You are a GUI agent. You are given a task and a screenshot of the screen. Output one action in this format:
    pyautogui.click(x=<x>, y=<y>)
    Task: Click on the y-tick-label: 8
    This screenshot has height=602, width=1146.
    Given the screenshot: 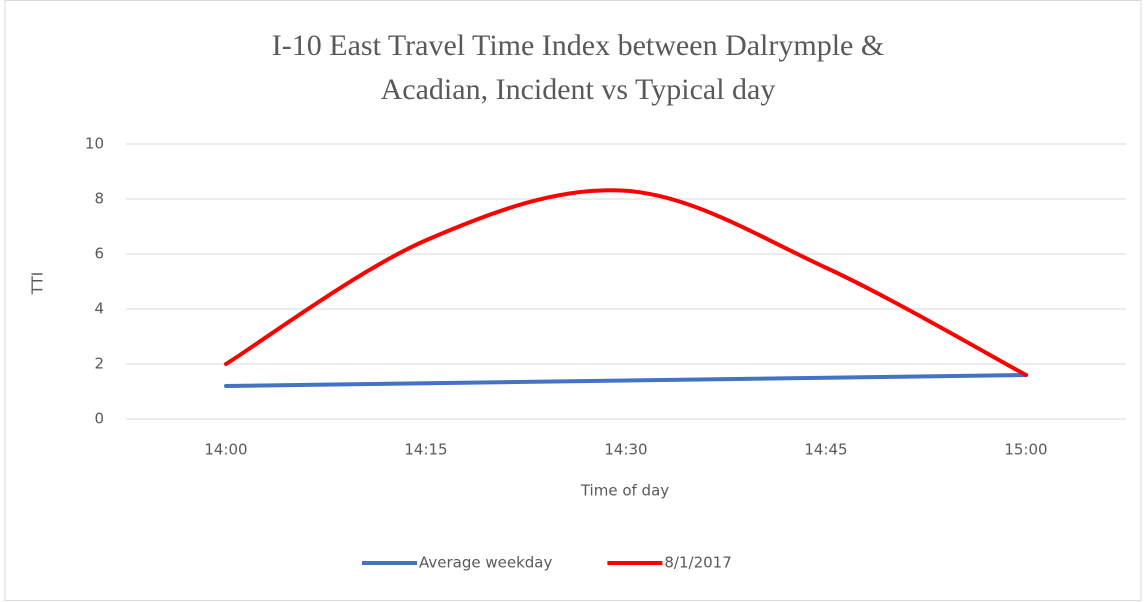 What is the action you would take?
    pyautogui.click(x=99, y=199)
    